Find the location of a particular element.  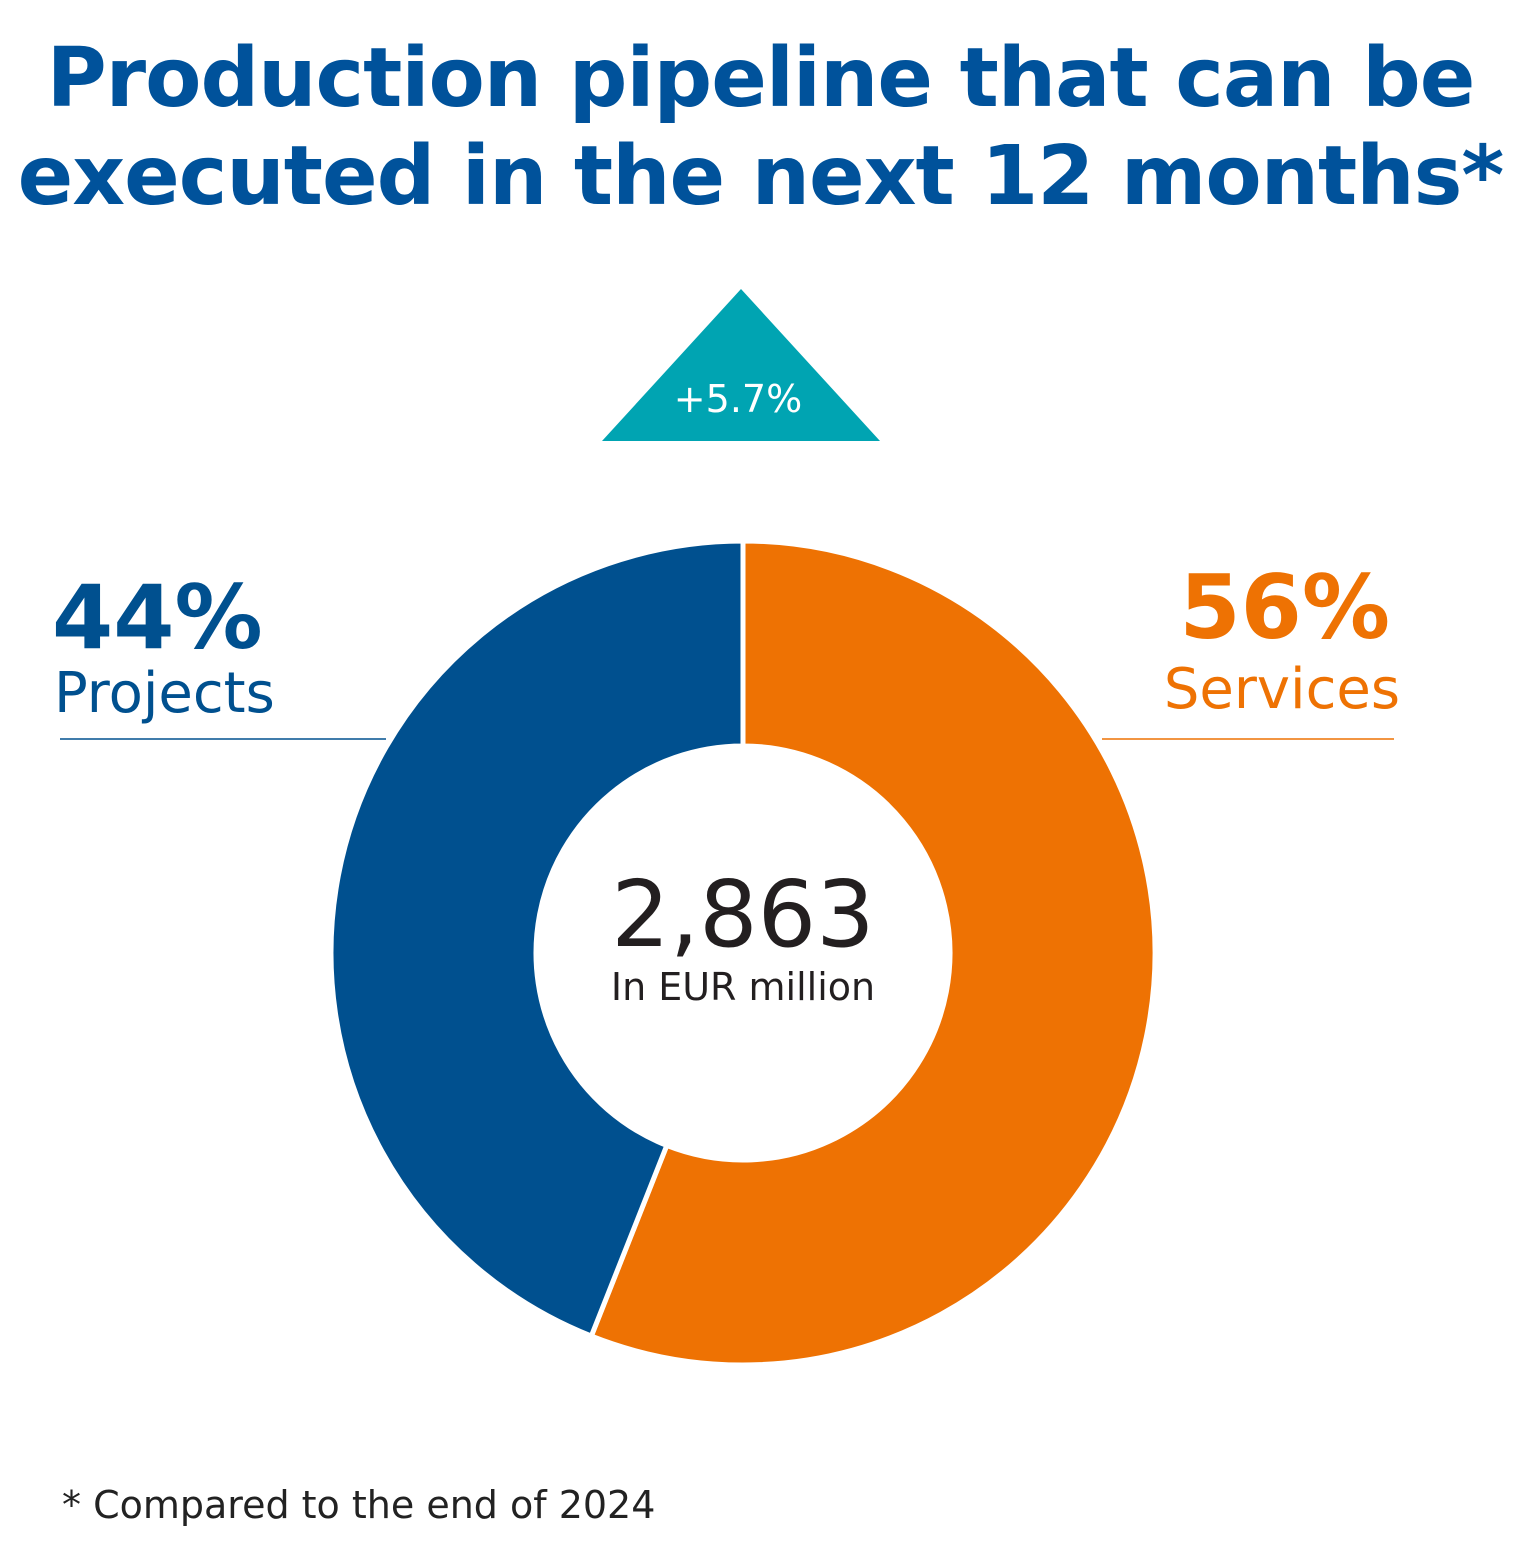

increase-badge-label: +5.7% is located at coordinates (738, 399).